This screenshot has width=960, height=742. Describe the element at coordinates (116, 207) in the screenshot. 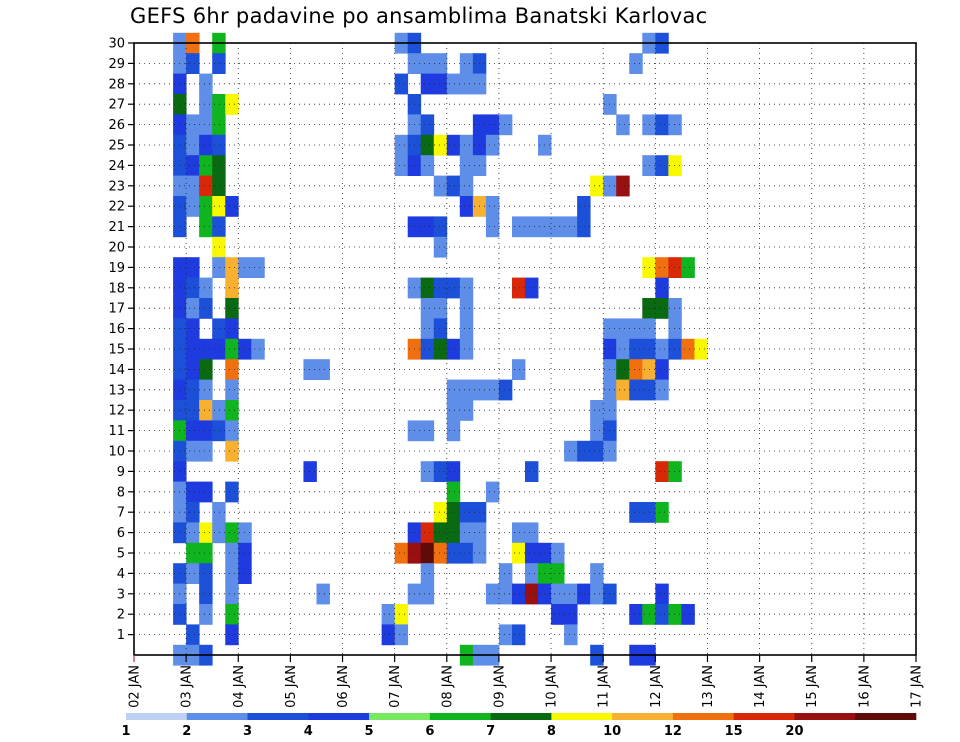

I see `y-tick-label: 22` at that location.